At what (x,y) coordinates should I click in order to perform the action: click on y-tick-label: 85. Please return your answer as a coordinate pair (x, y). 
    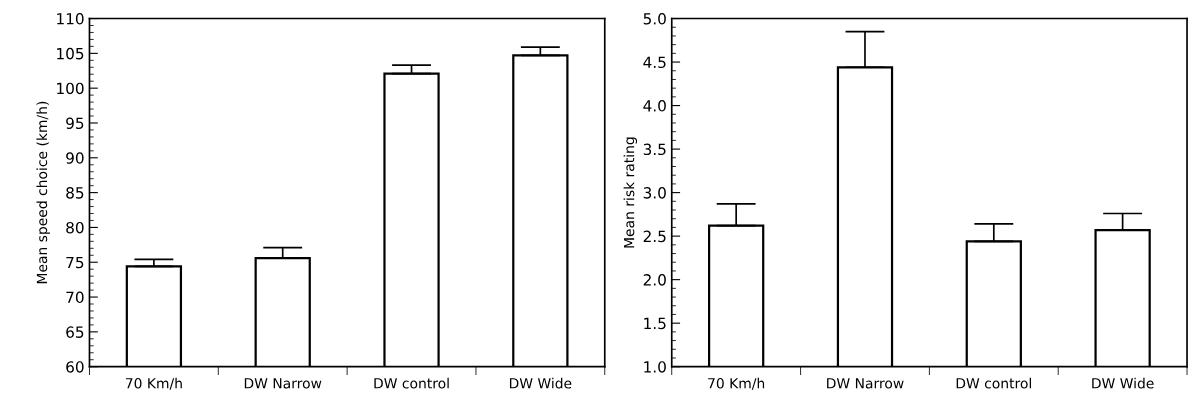
    Looking at the image, I should click on (75, 193).